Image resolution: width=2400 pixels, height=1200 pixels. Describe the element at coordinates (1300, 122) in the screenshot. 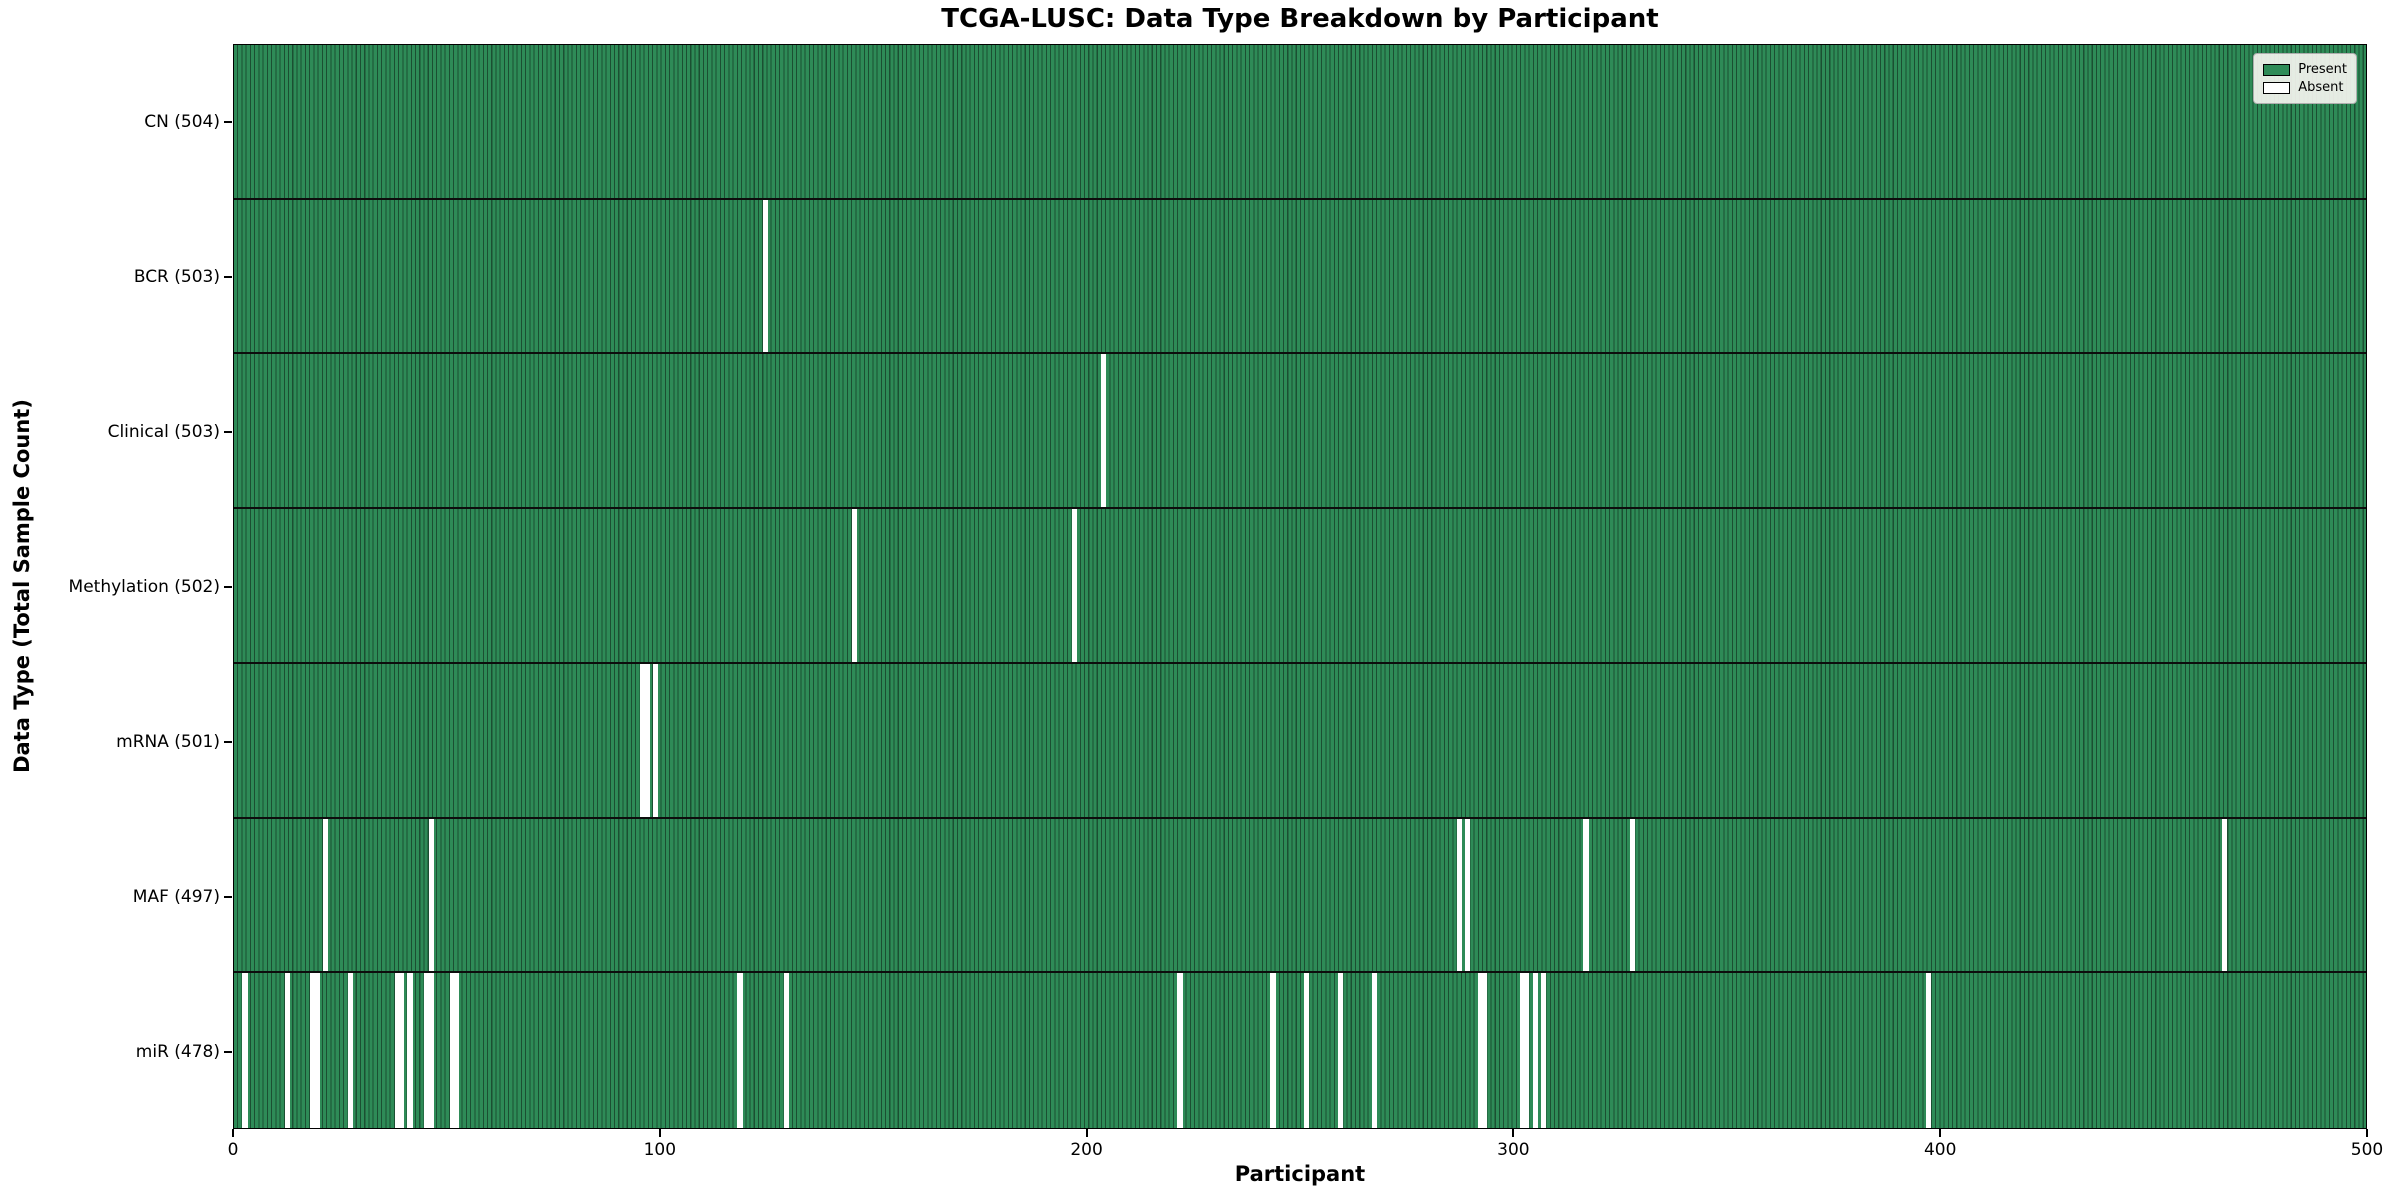

I see `row-band-CN` at that location.